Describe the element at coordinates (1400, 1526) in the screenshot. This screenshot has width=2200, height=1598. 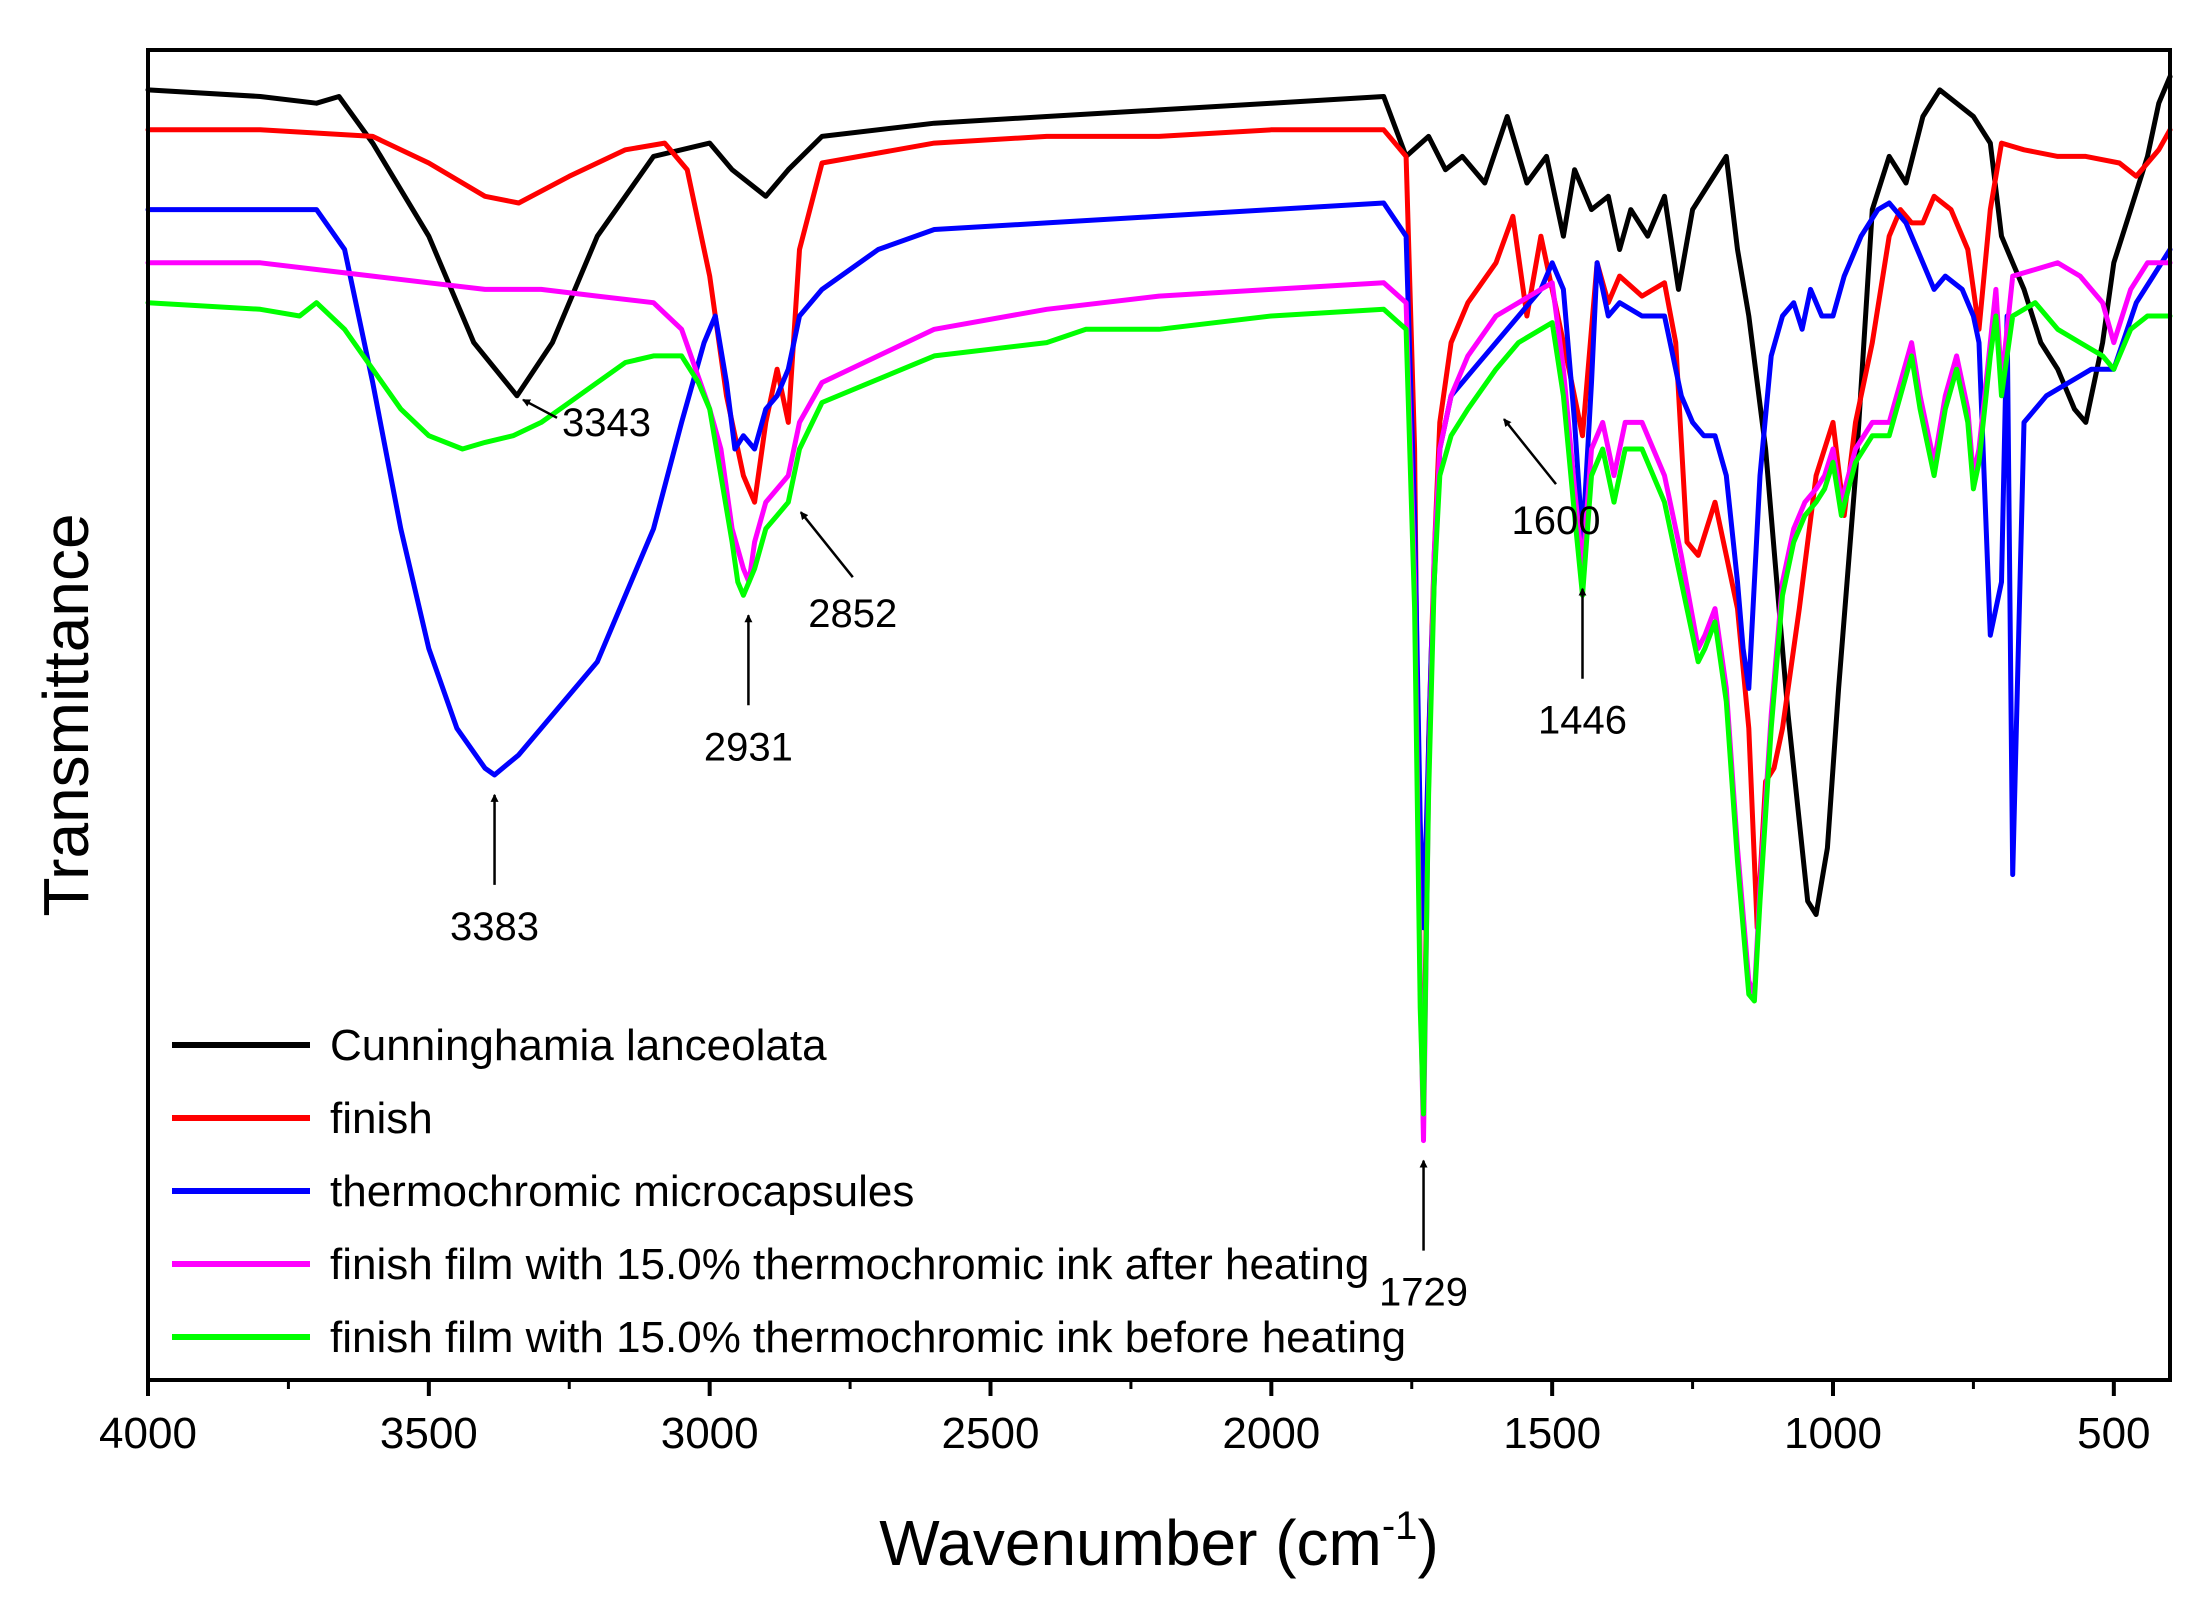
I see `x-axis-title-sup: -1` at that location.